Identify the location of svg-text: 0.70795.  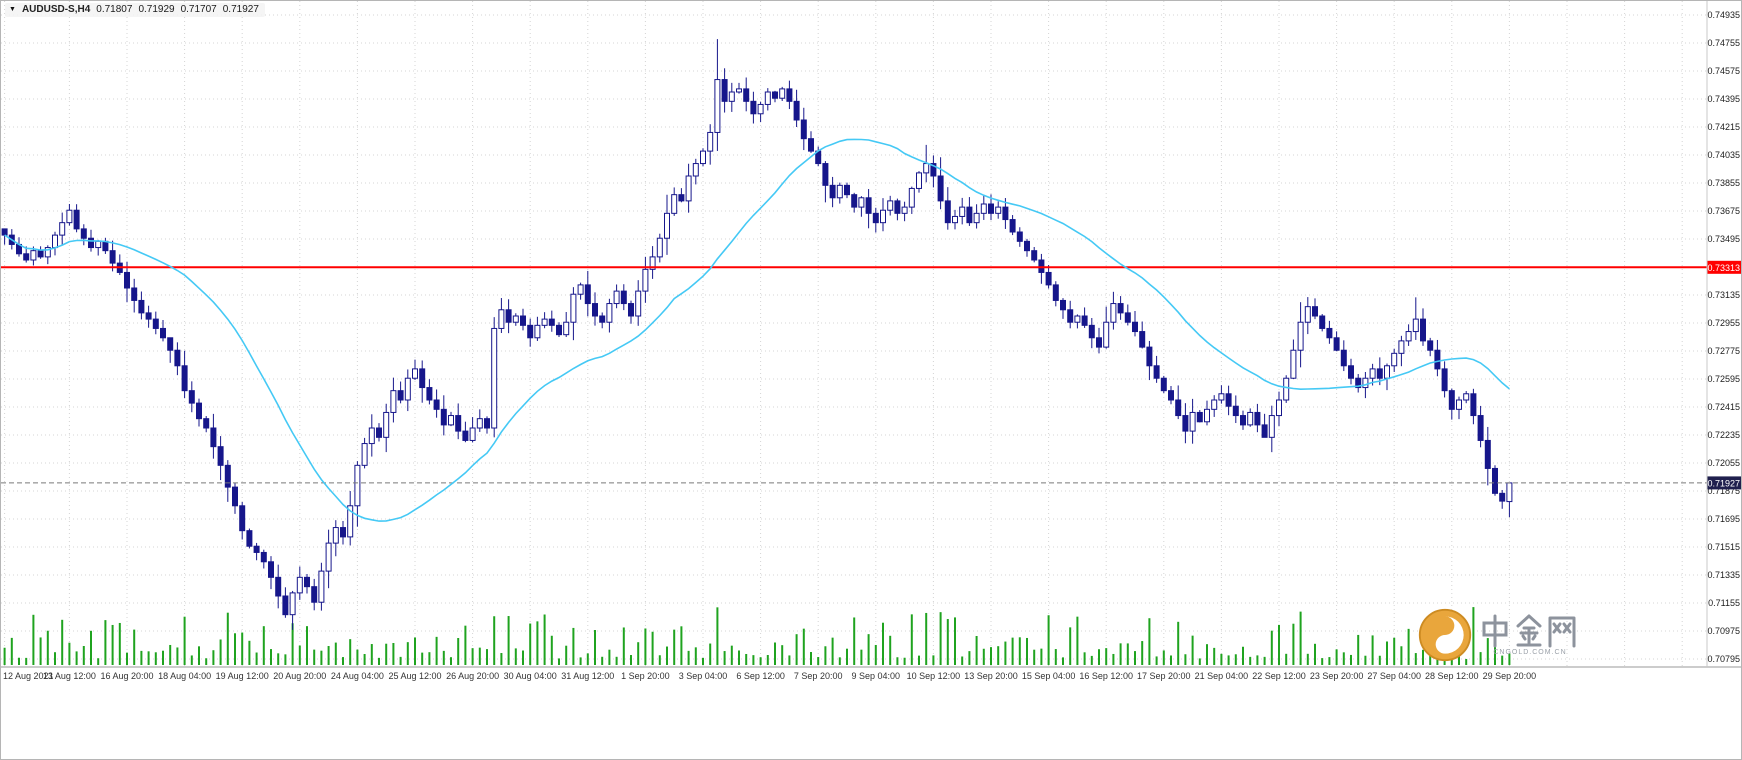
(1723, 659).